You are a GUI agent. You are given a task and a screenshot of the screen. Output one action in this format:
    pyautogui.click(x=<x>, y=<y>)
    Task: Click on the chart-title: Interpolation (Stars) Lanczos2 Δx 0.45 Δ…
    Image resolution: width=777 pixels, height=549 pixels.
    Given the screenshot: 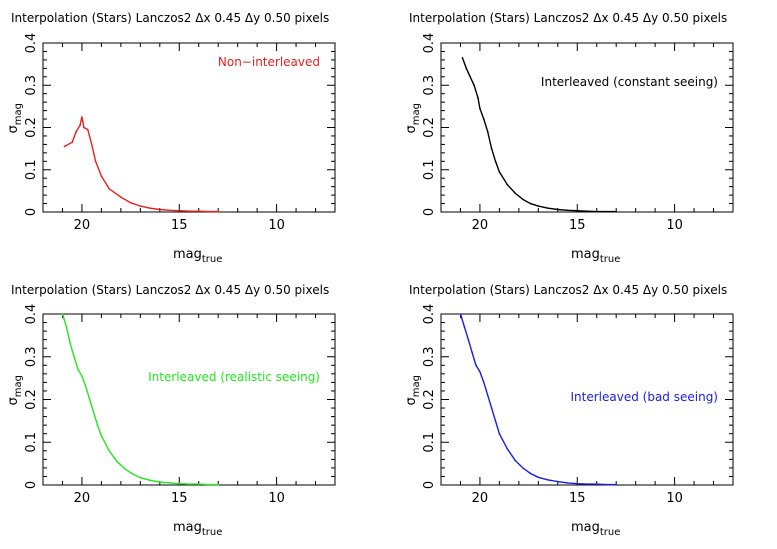 What is the action you would take?
    pyautogui.click(x=170, y=290)
    